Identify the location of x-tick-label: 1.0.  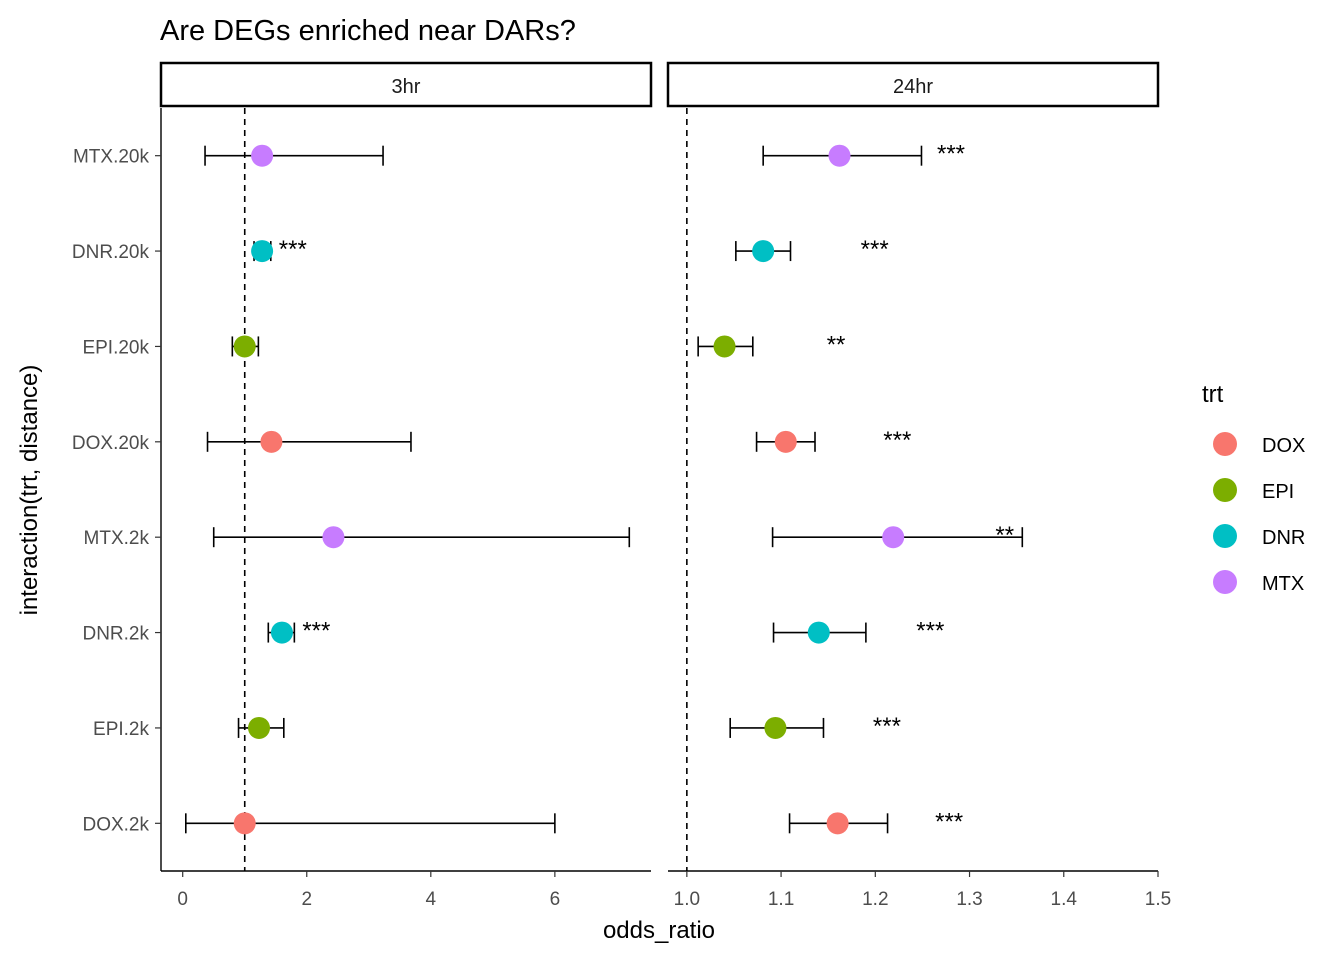
(687, 899).